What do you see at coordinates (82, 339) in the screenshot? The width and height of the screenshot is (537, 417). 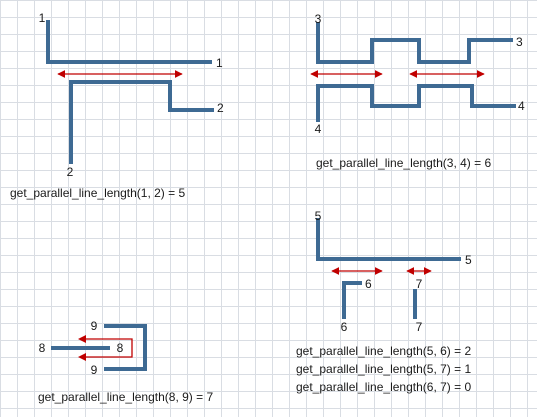 I see `overlap-arrowhead-8-9-top` at bounding box center [82, 339].